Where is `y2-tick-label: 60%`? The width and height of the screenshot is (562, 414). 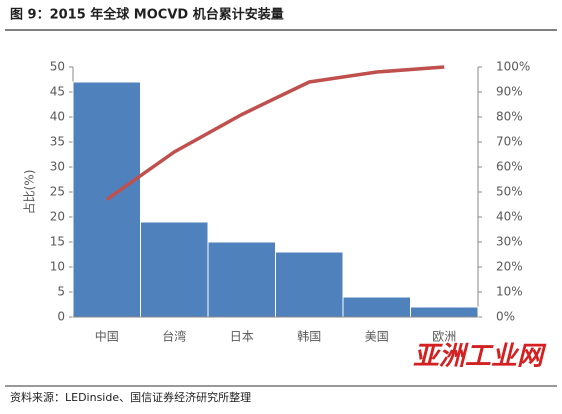 y2-tick-label: 60% is located at coordinates (509, 167).